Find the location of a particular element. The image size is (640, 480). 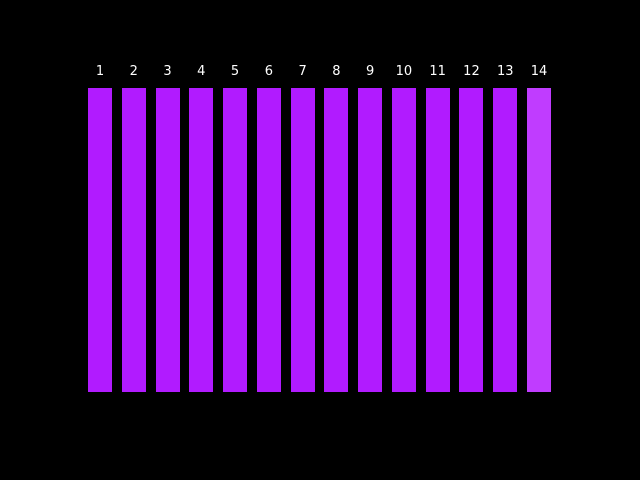

column: 2 is located at coordinates (134, 227).